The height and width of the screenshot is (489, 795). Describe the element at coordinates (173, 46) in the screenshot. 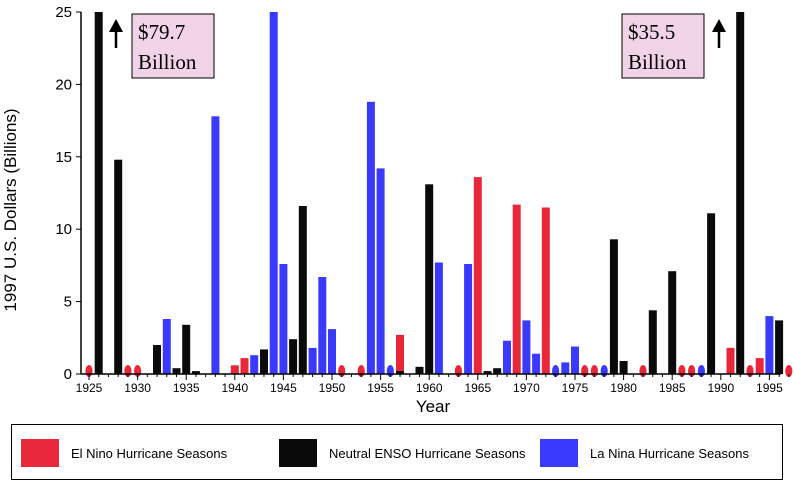

I see `callout-box-1926` at that location.